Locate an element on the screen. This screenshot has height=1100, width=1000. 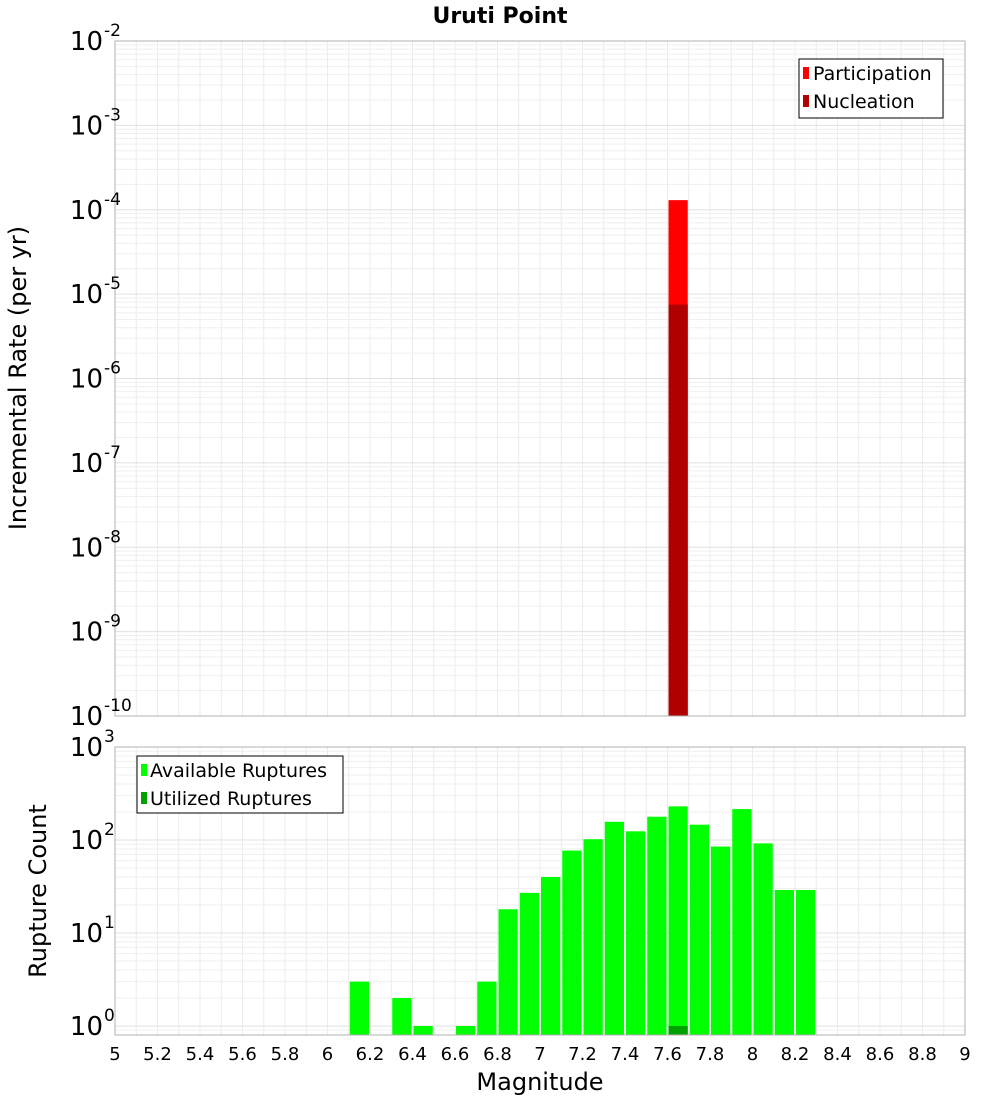
x-tick-label: 7.2 is located at coordinates (582, 1054).